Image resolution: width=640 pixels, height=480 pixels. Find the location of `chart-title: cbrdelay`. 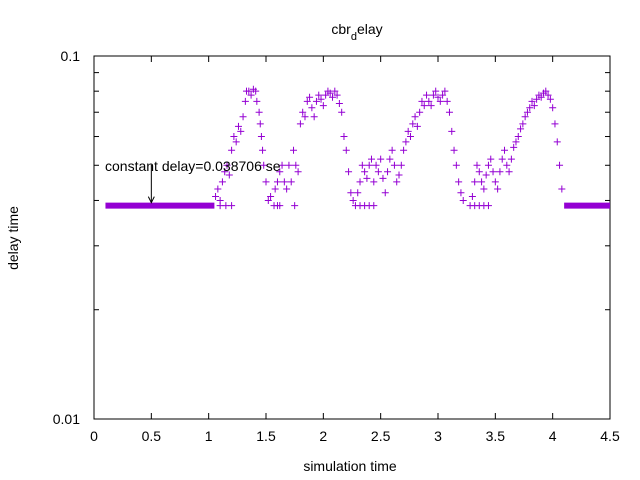

chart-title: cbrdelay is located at coordinates (356, 32).